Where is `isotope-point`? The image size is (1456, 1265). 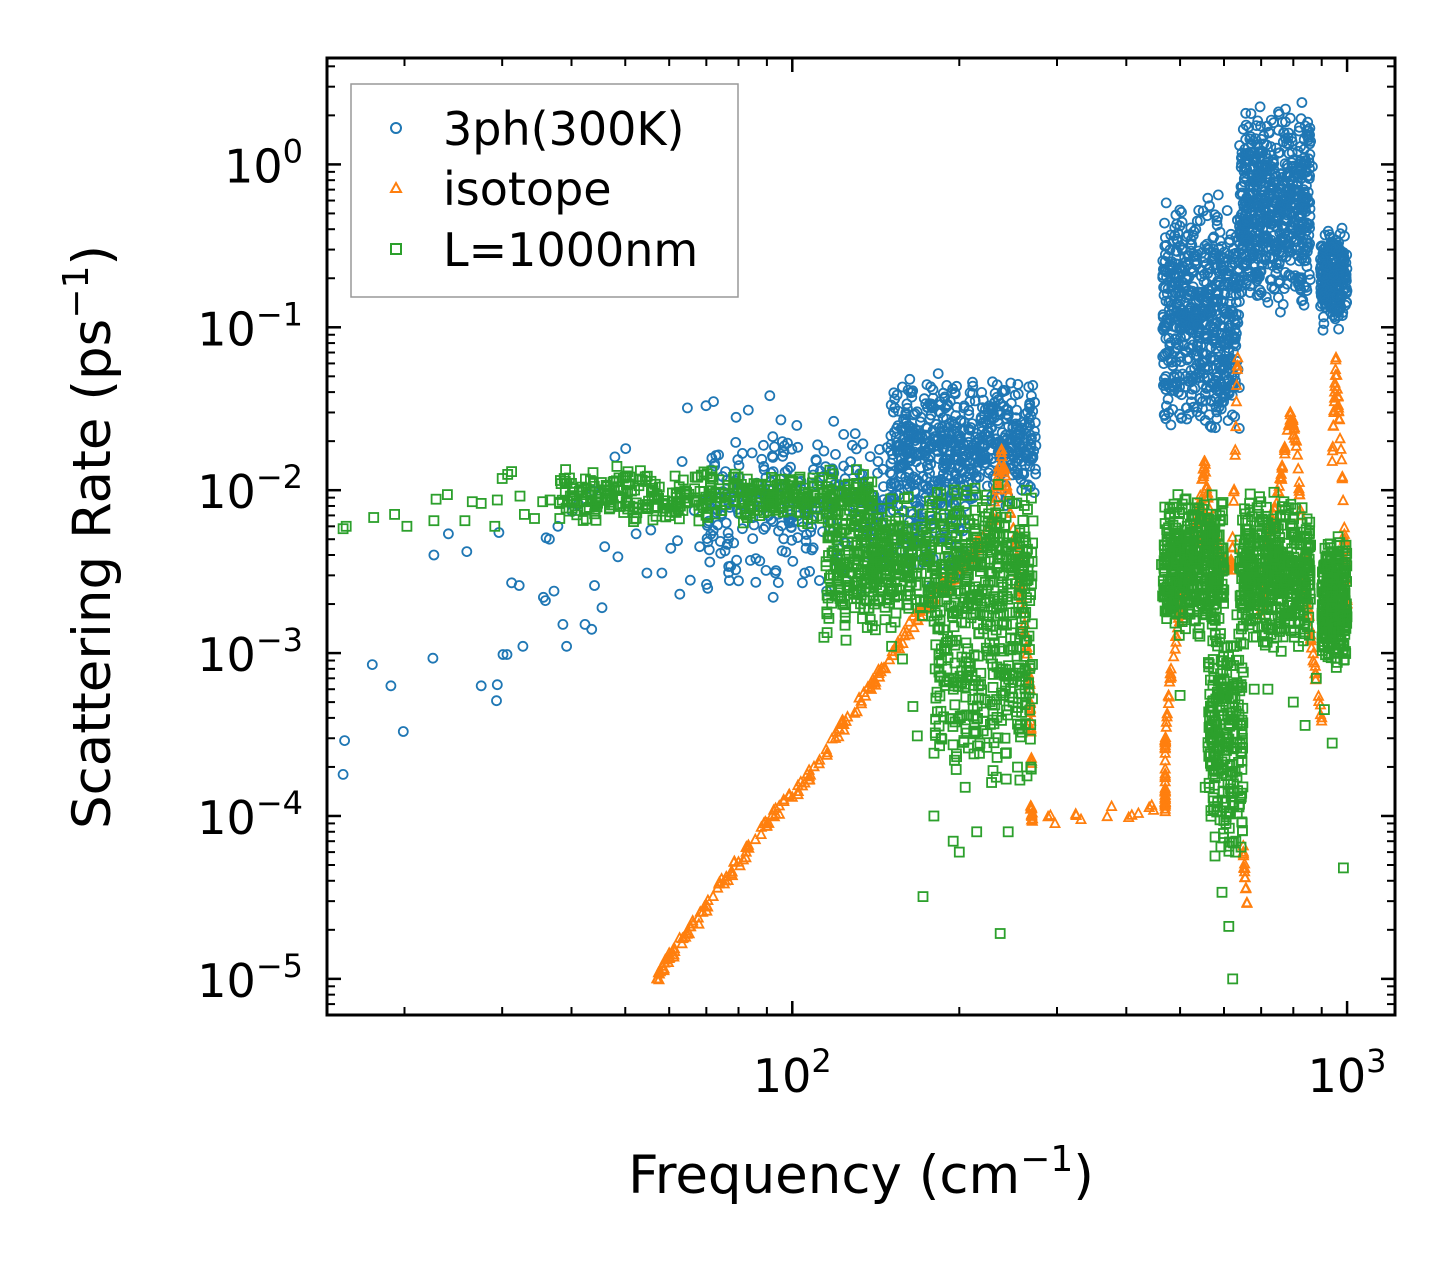 isotope-point is located at coordinates (713, 895).